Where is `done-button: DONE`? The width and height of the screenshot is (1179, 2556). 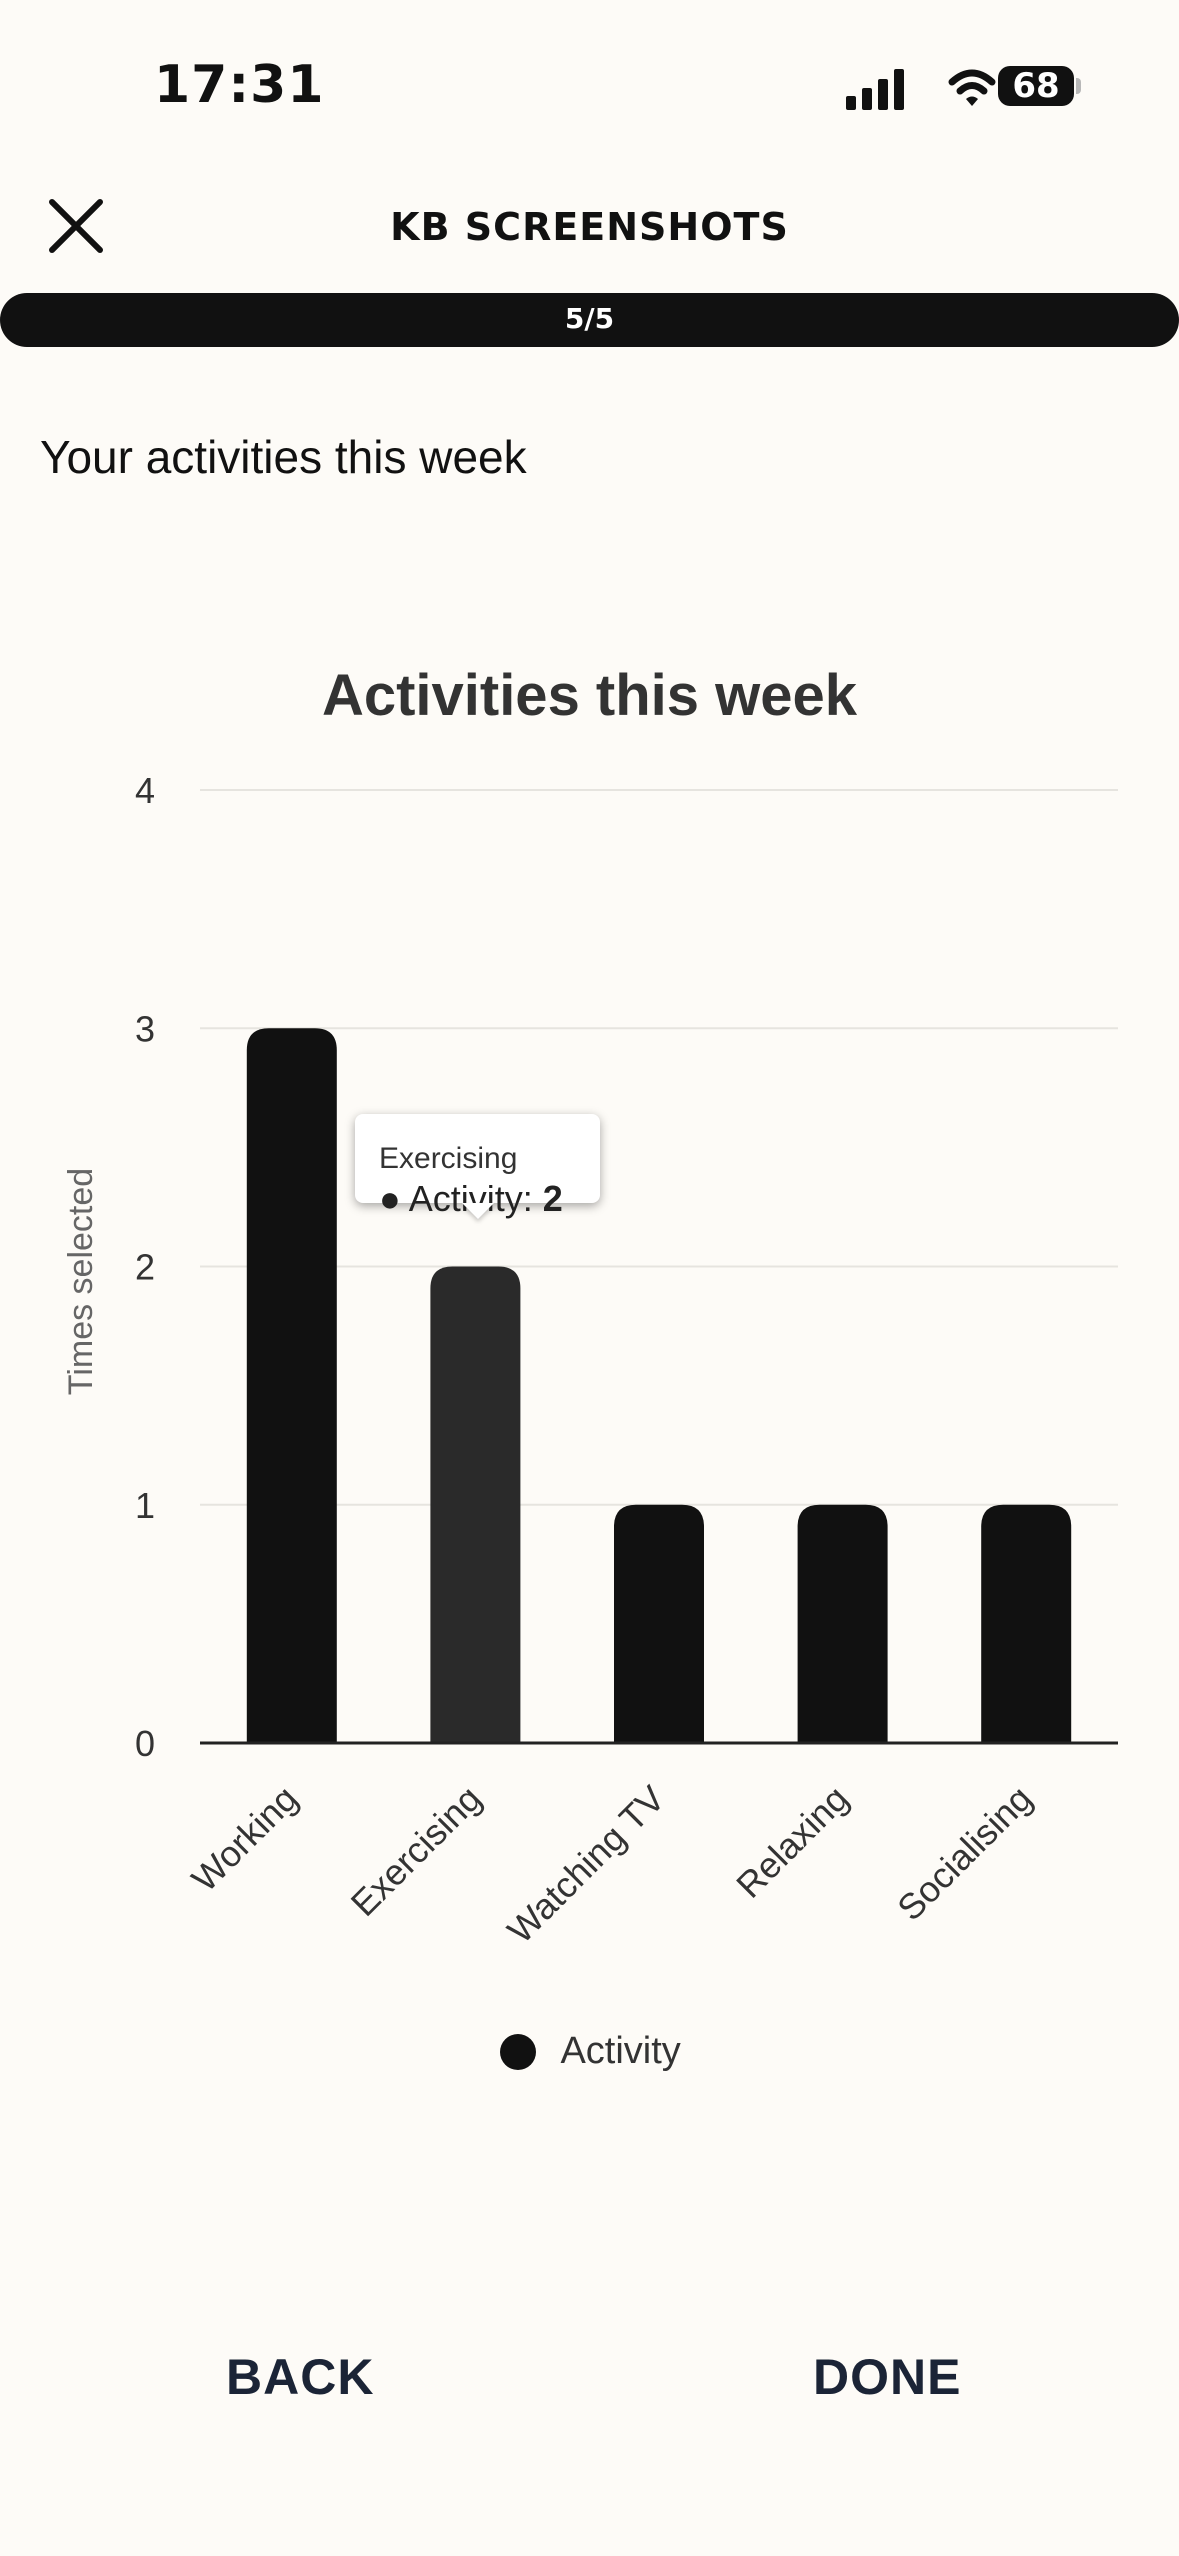 done-button: DONE is located at coordinates (887, 2377).